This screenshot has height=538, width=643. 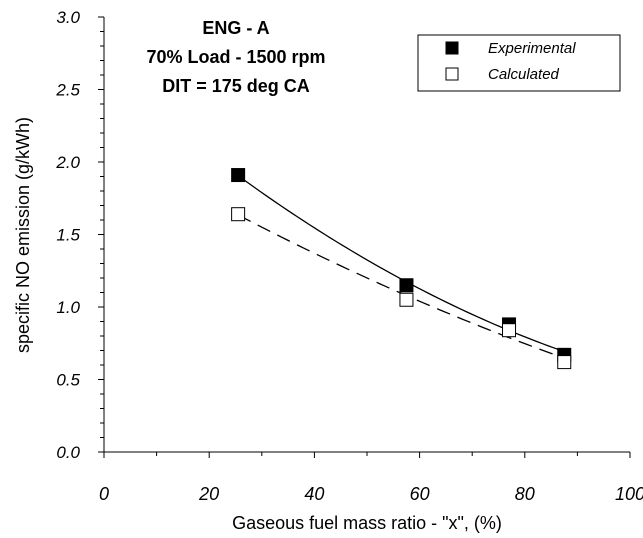 What do you see at coordinates (420, 494) in the screenshot?
I see `x-tick-label: 60` at bounding box center [420, 494].